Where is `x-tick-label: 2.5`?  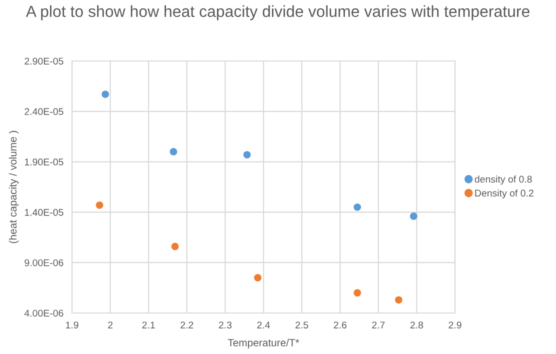 x-tick-label: 2.5 is located at coordinates (302, 325).